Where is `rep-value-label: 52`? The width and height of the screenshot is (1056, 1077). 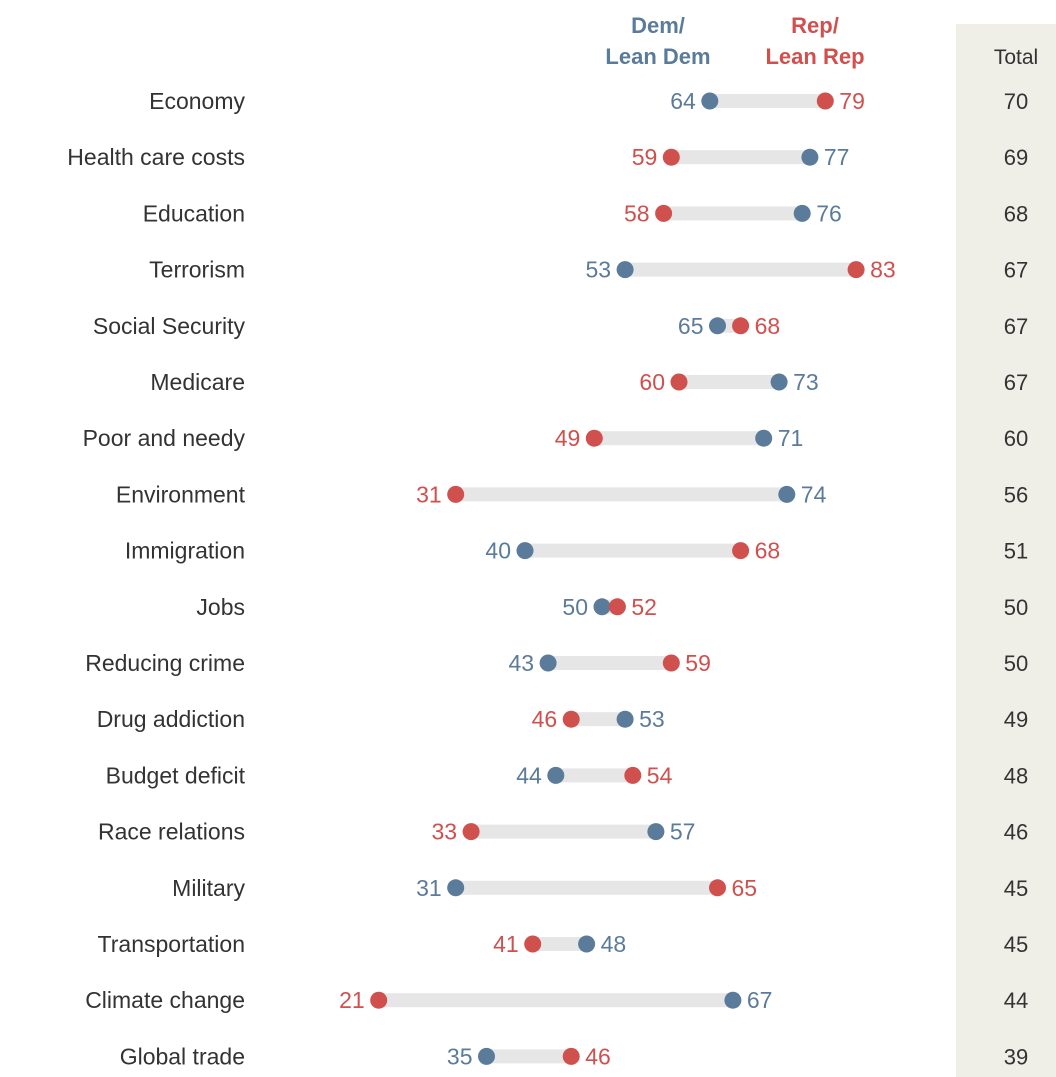
rep-value-label: 52 is located at coordinates (644, 607).